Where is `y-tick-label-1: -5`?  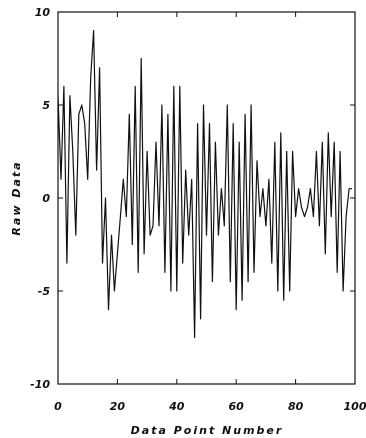 y-tick-label-1: -5 is located at coordinates (44, 291).